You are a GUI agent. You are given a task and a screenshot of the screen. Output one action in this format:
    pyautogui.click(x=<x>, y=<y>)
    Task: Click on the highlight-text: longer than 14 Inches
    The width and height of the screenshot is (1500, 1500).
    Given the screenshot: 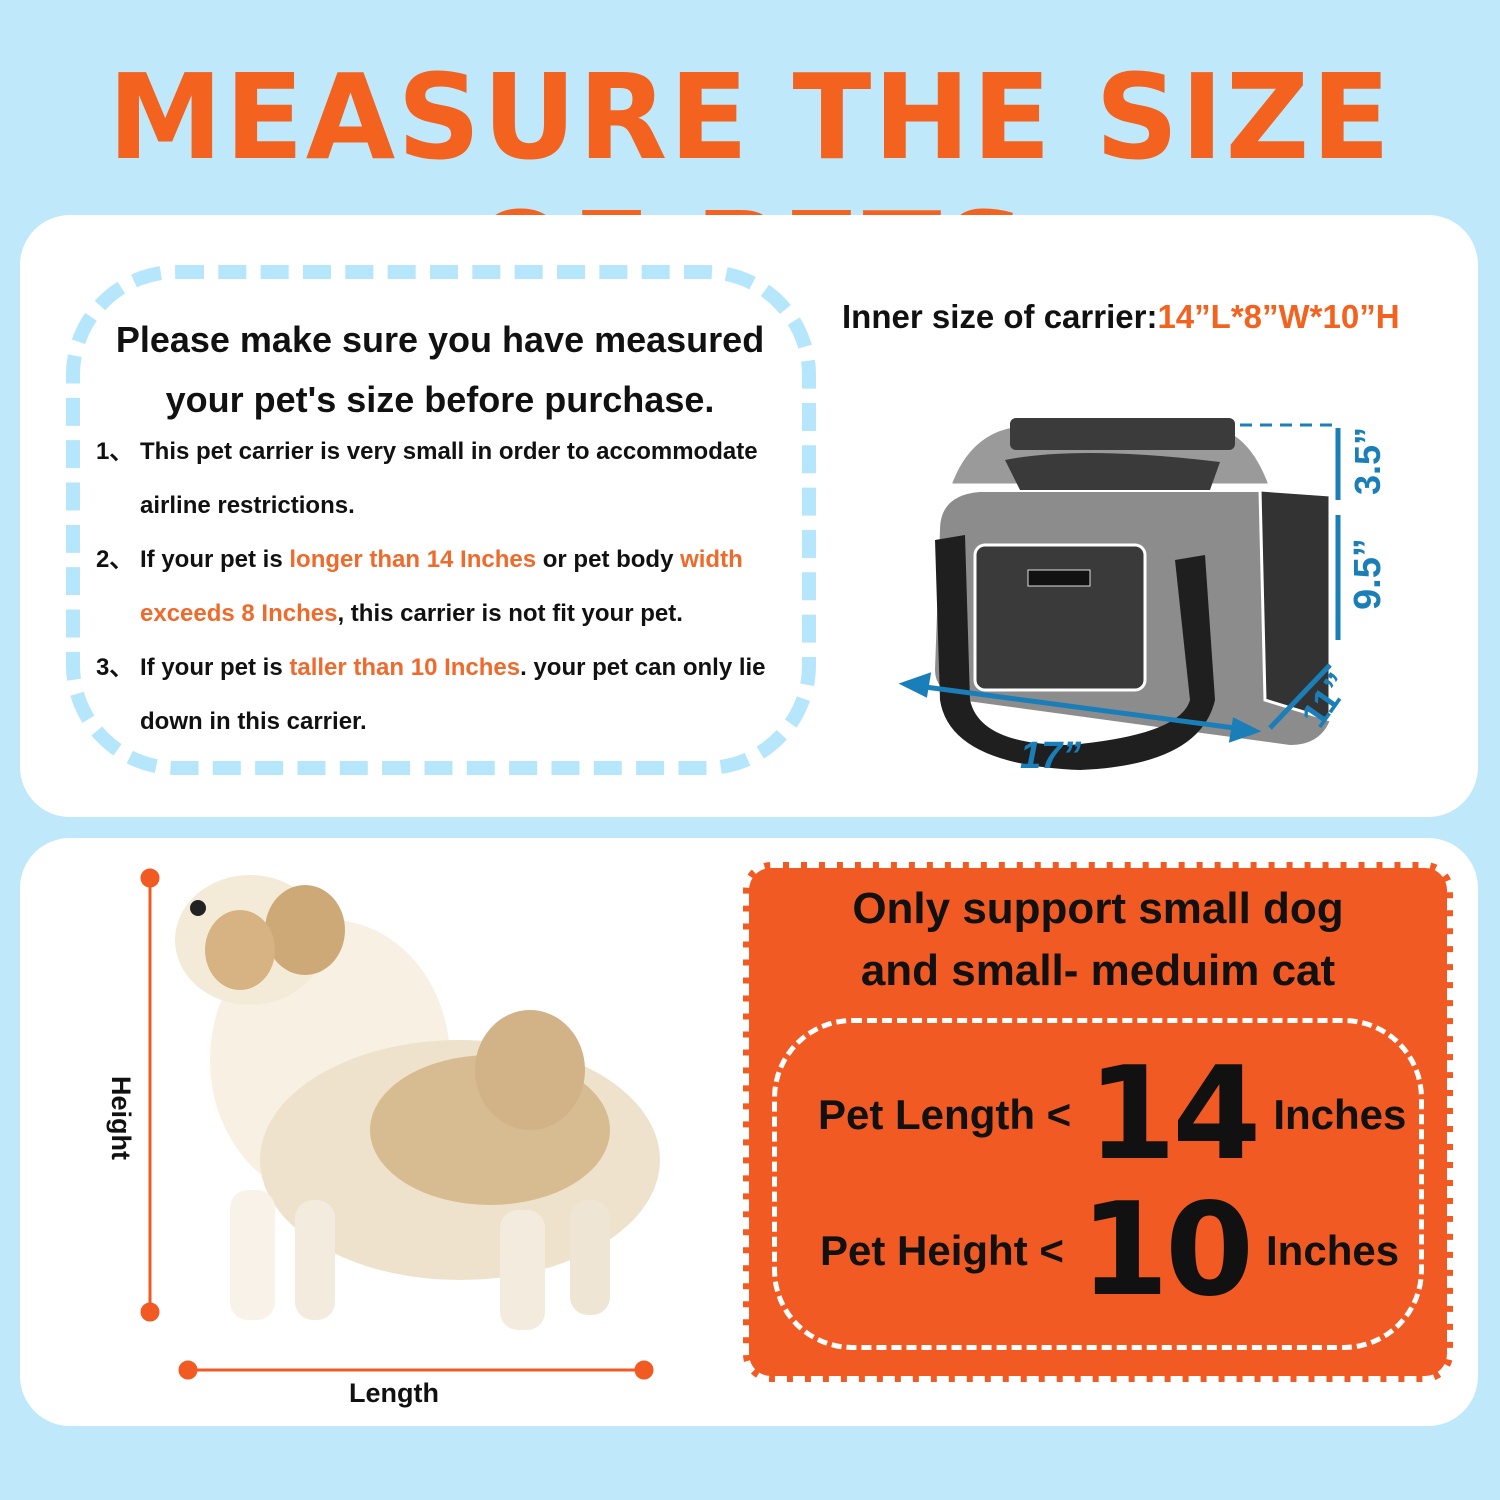 What is the action you would take?
    pyautogui.click(x=413, y=559)
    